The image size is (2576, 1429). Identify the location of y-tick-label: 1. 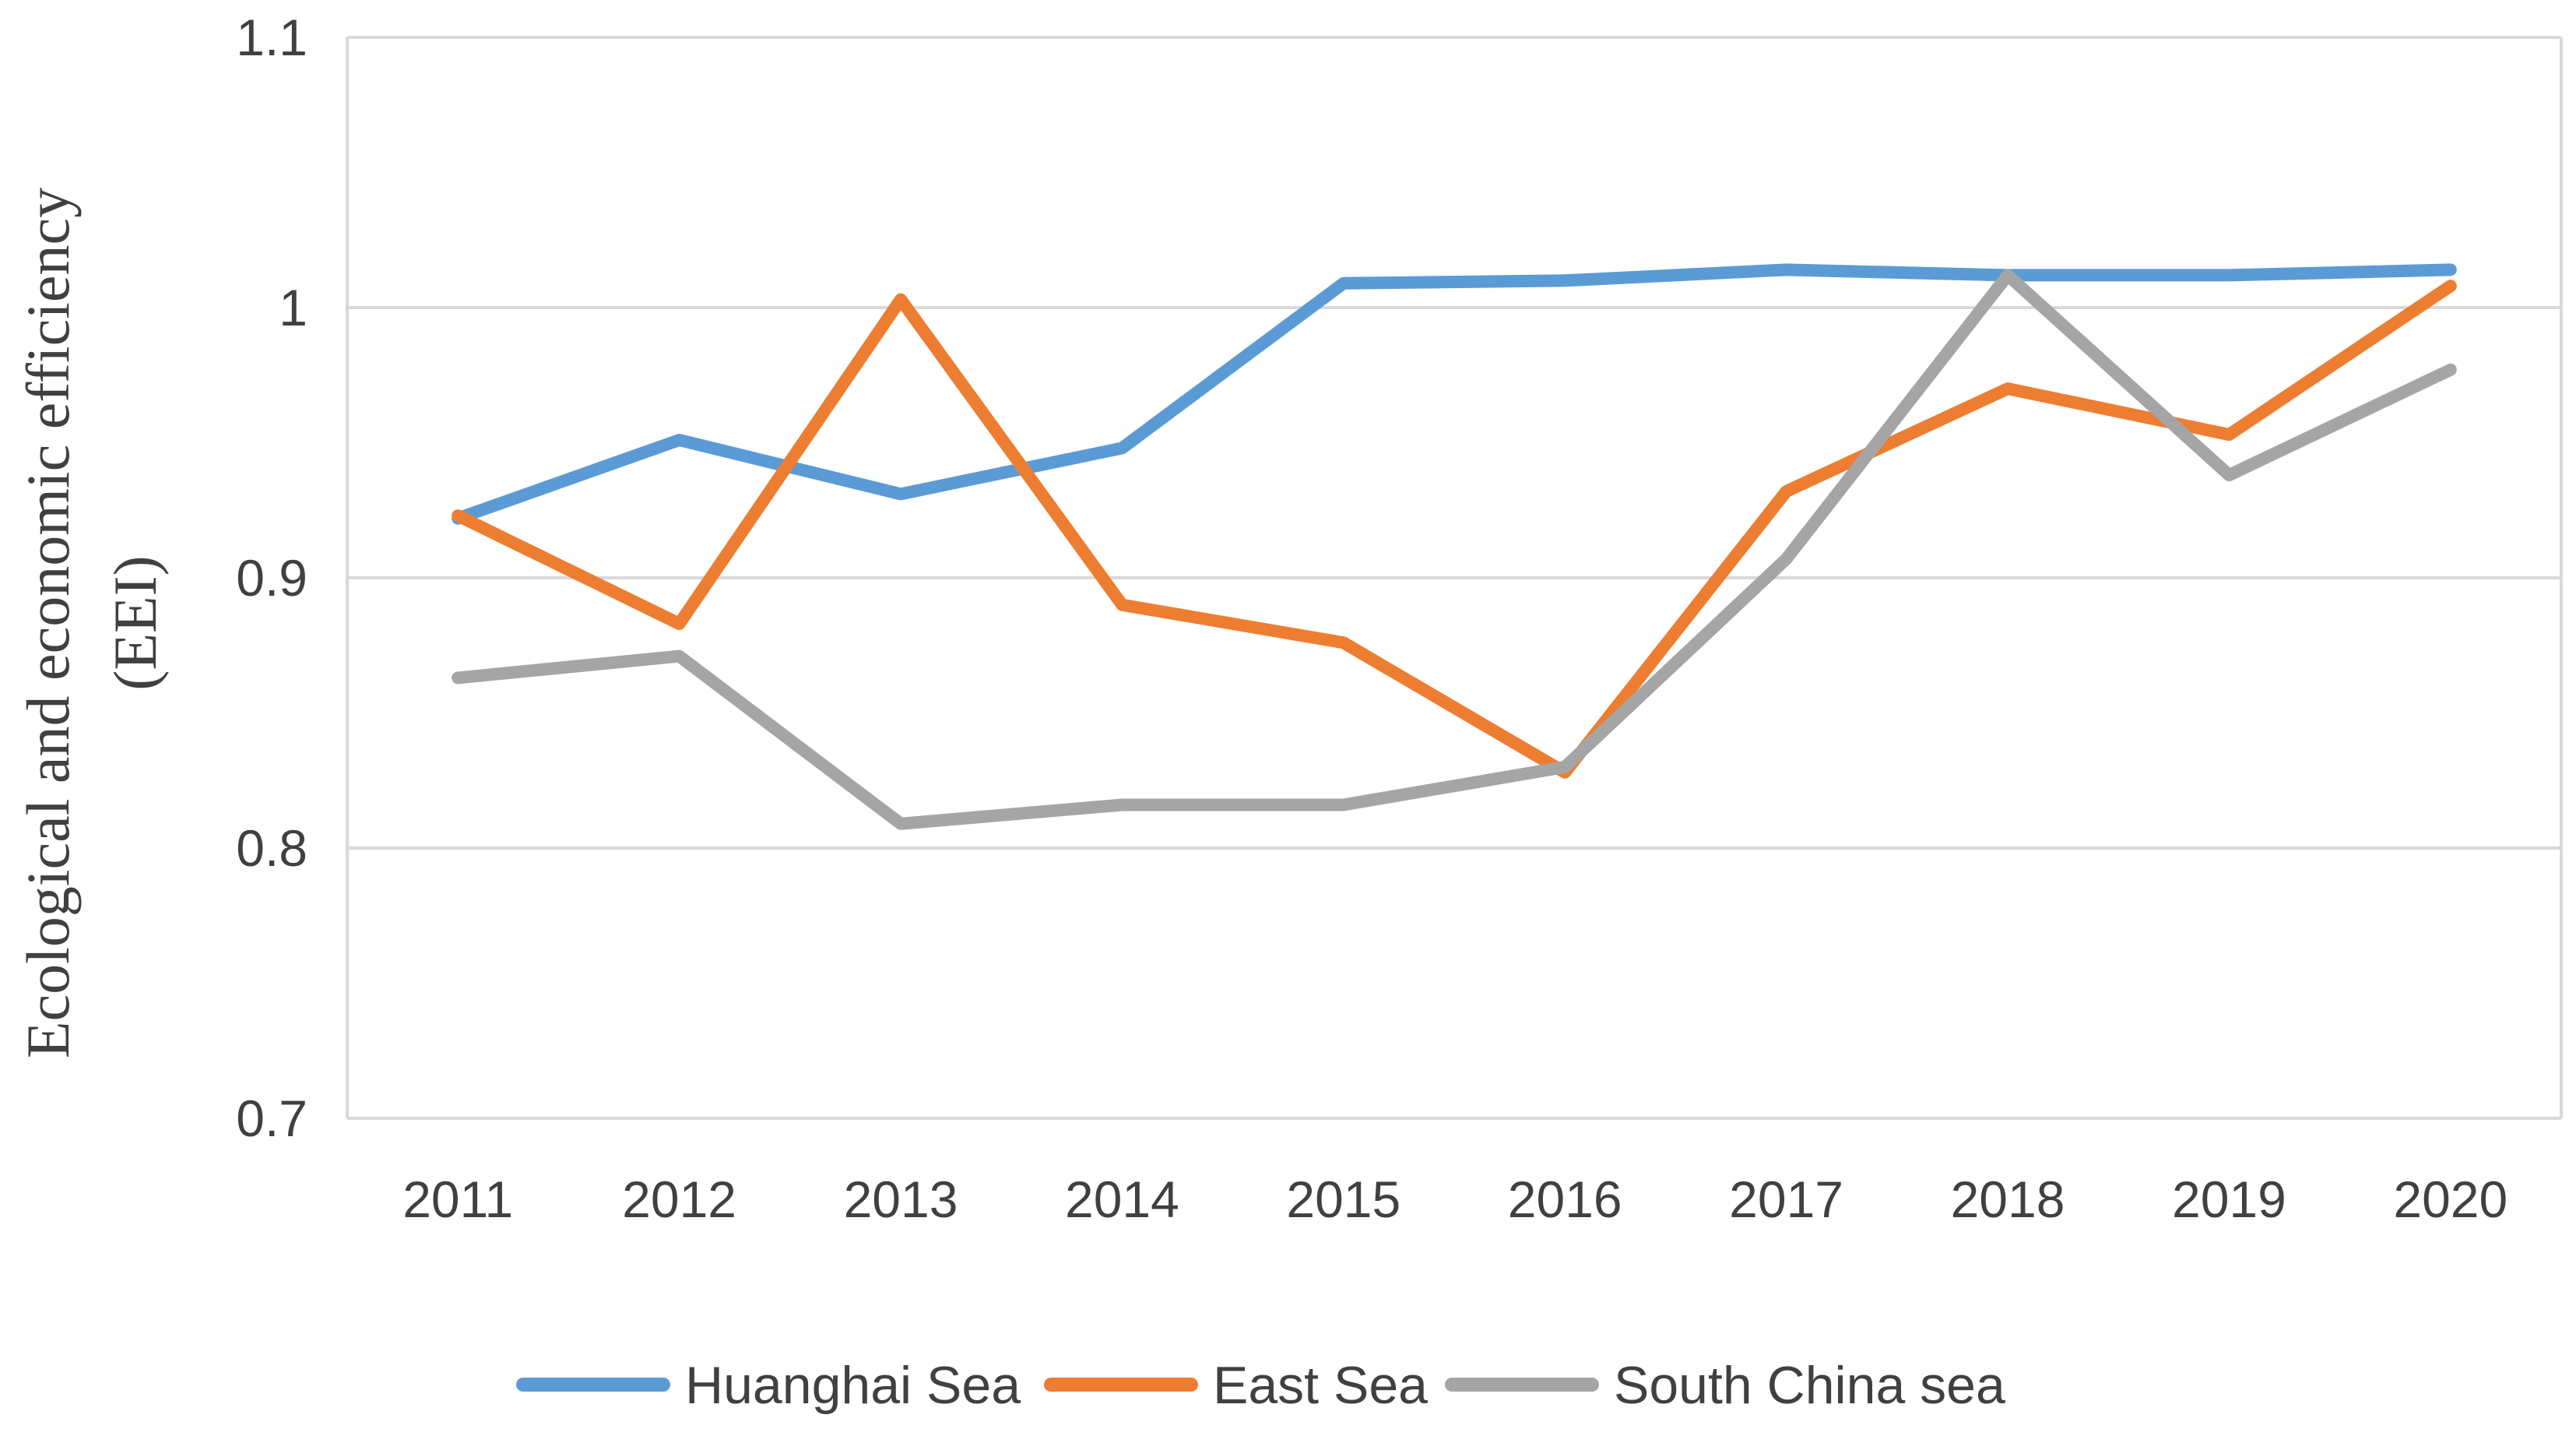
(293, 307).